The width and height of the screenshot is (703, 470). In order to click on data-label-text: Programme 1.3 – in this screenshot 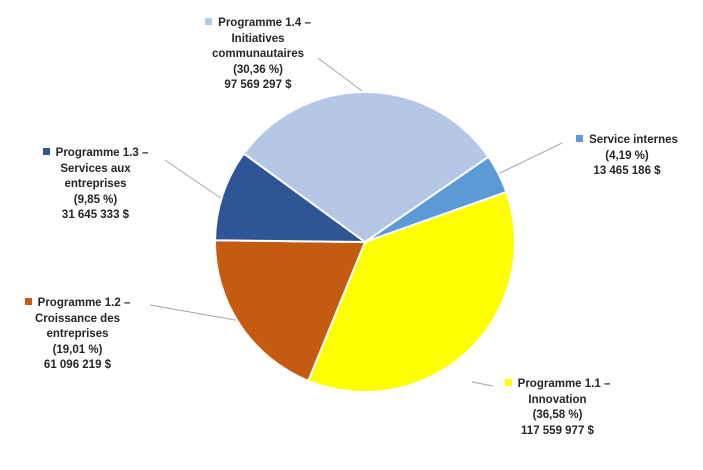, I will do `click(102, 153)`.